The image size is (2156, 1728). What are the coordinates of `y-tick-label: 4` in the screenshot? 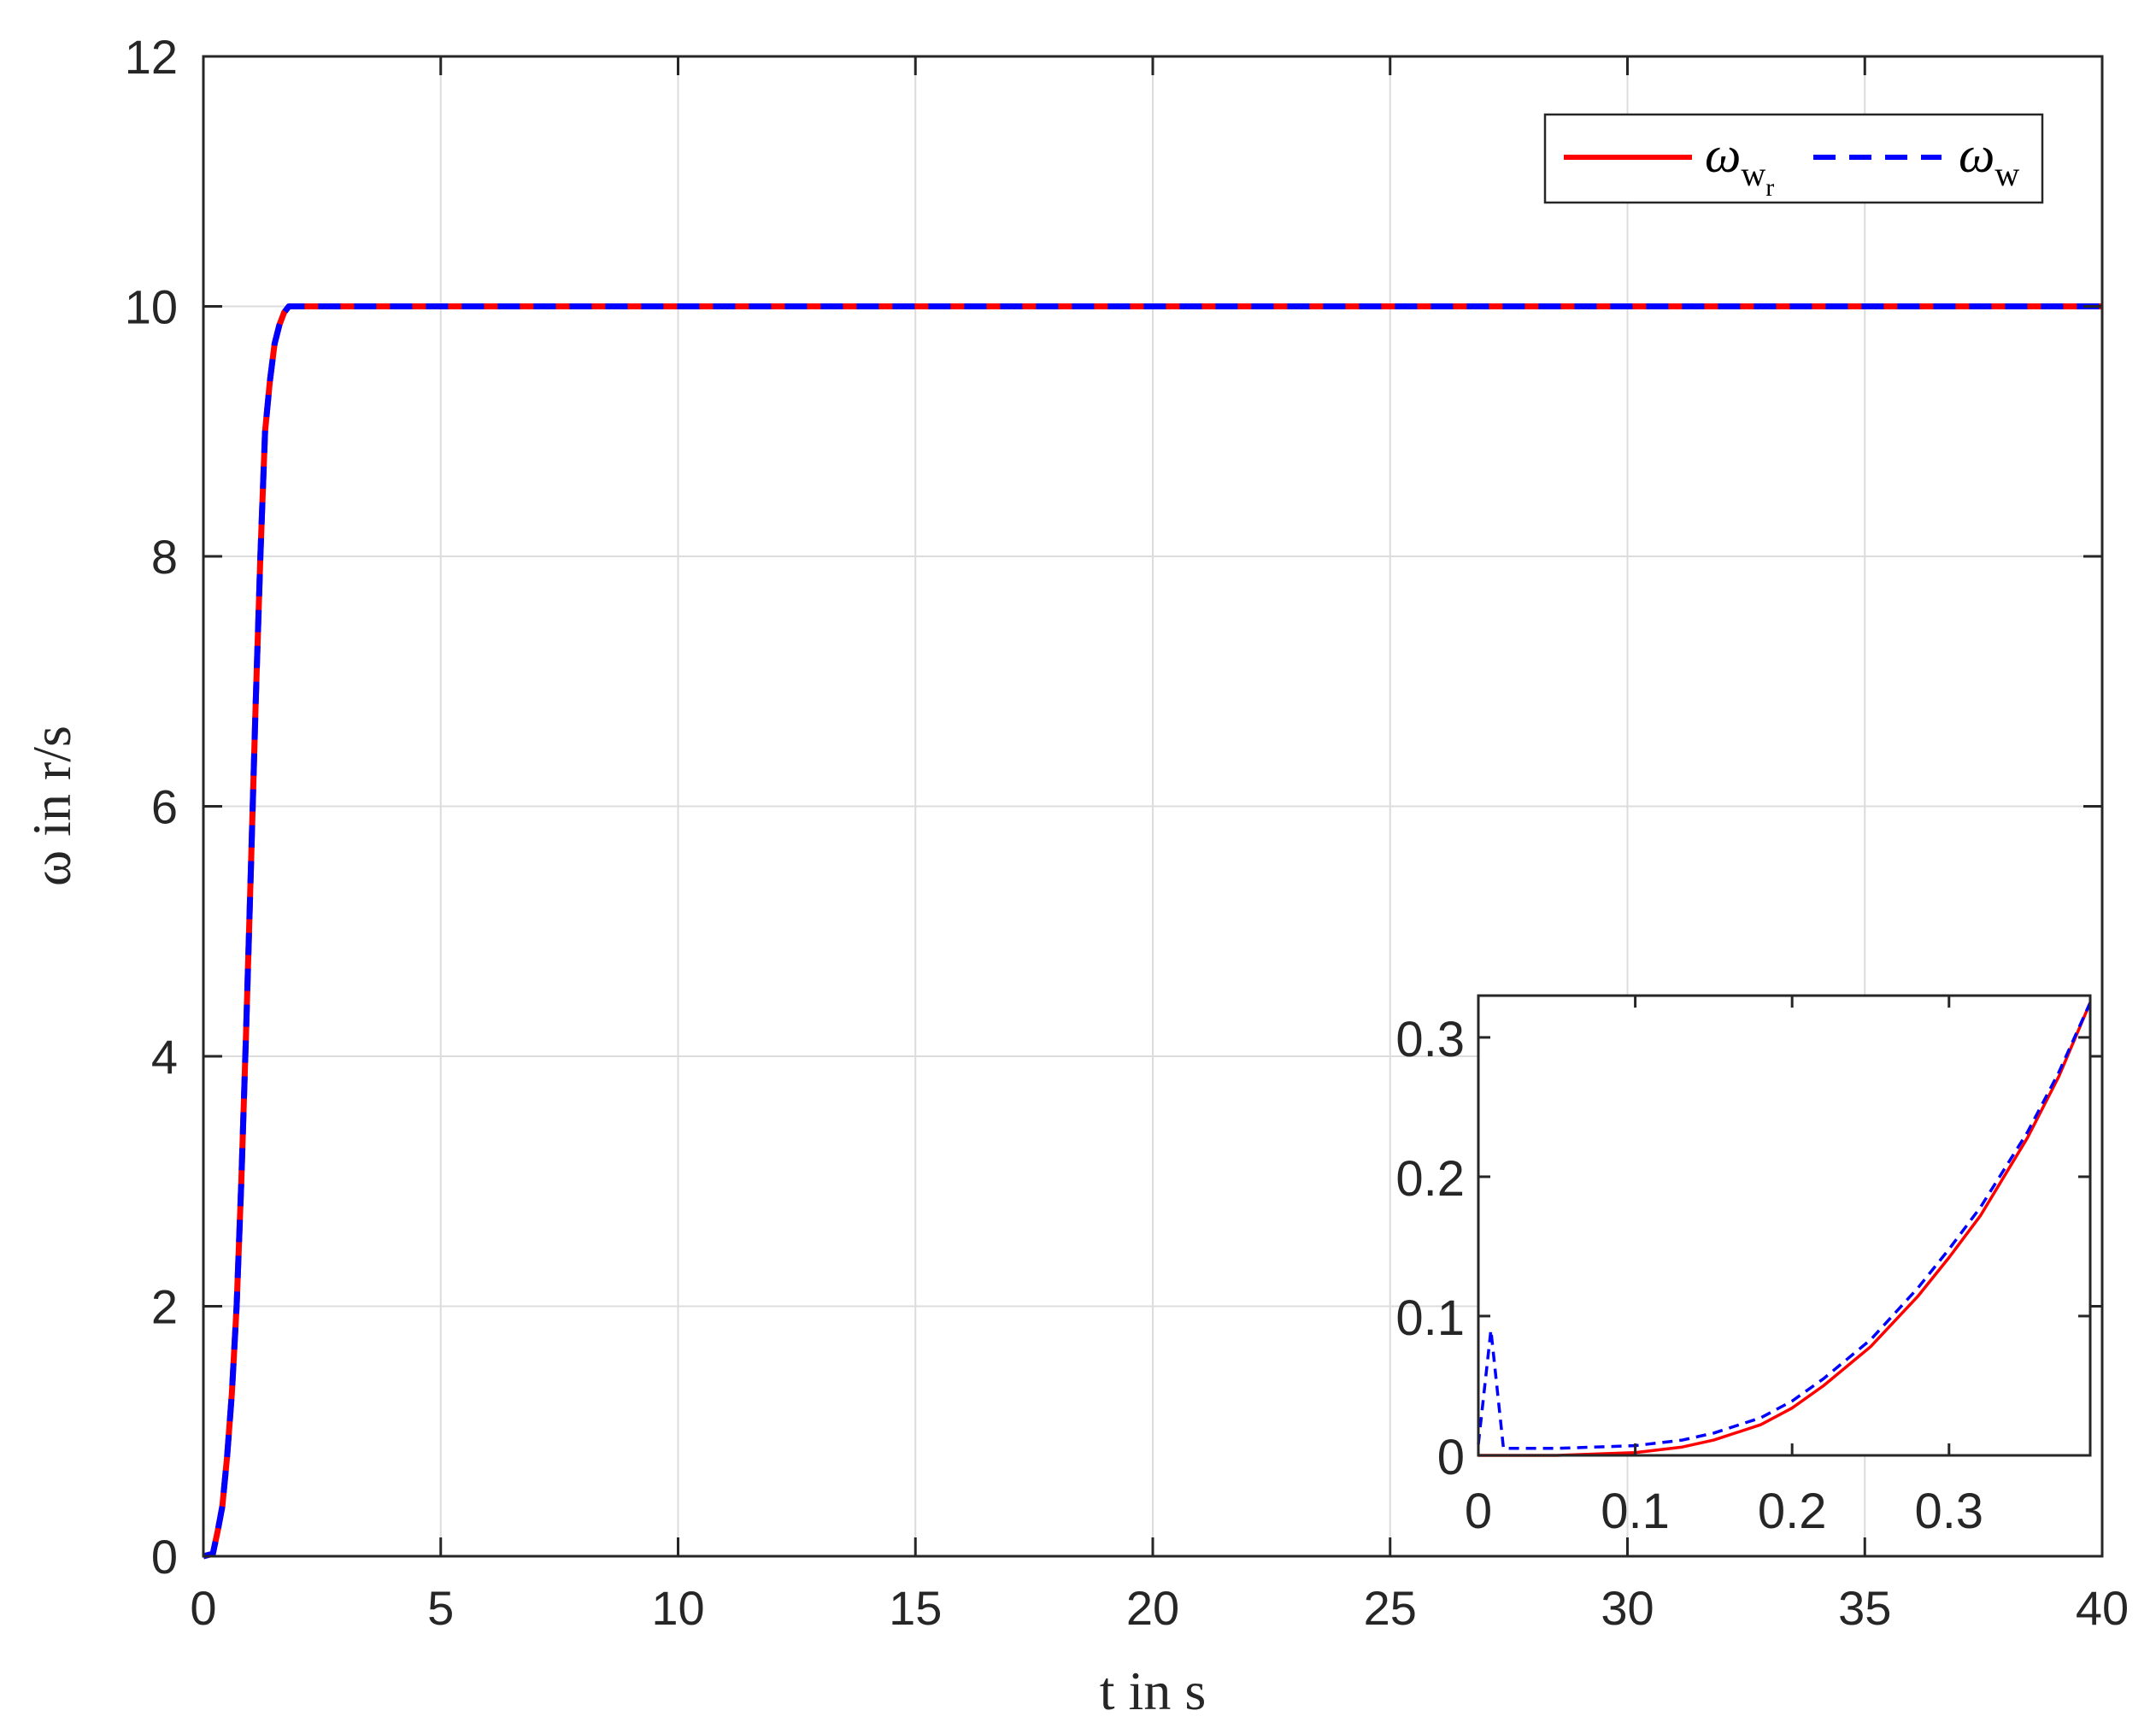 It's located at (164, 1057).